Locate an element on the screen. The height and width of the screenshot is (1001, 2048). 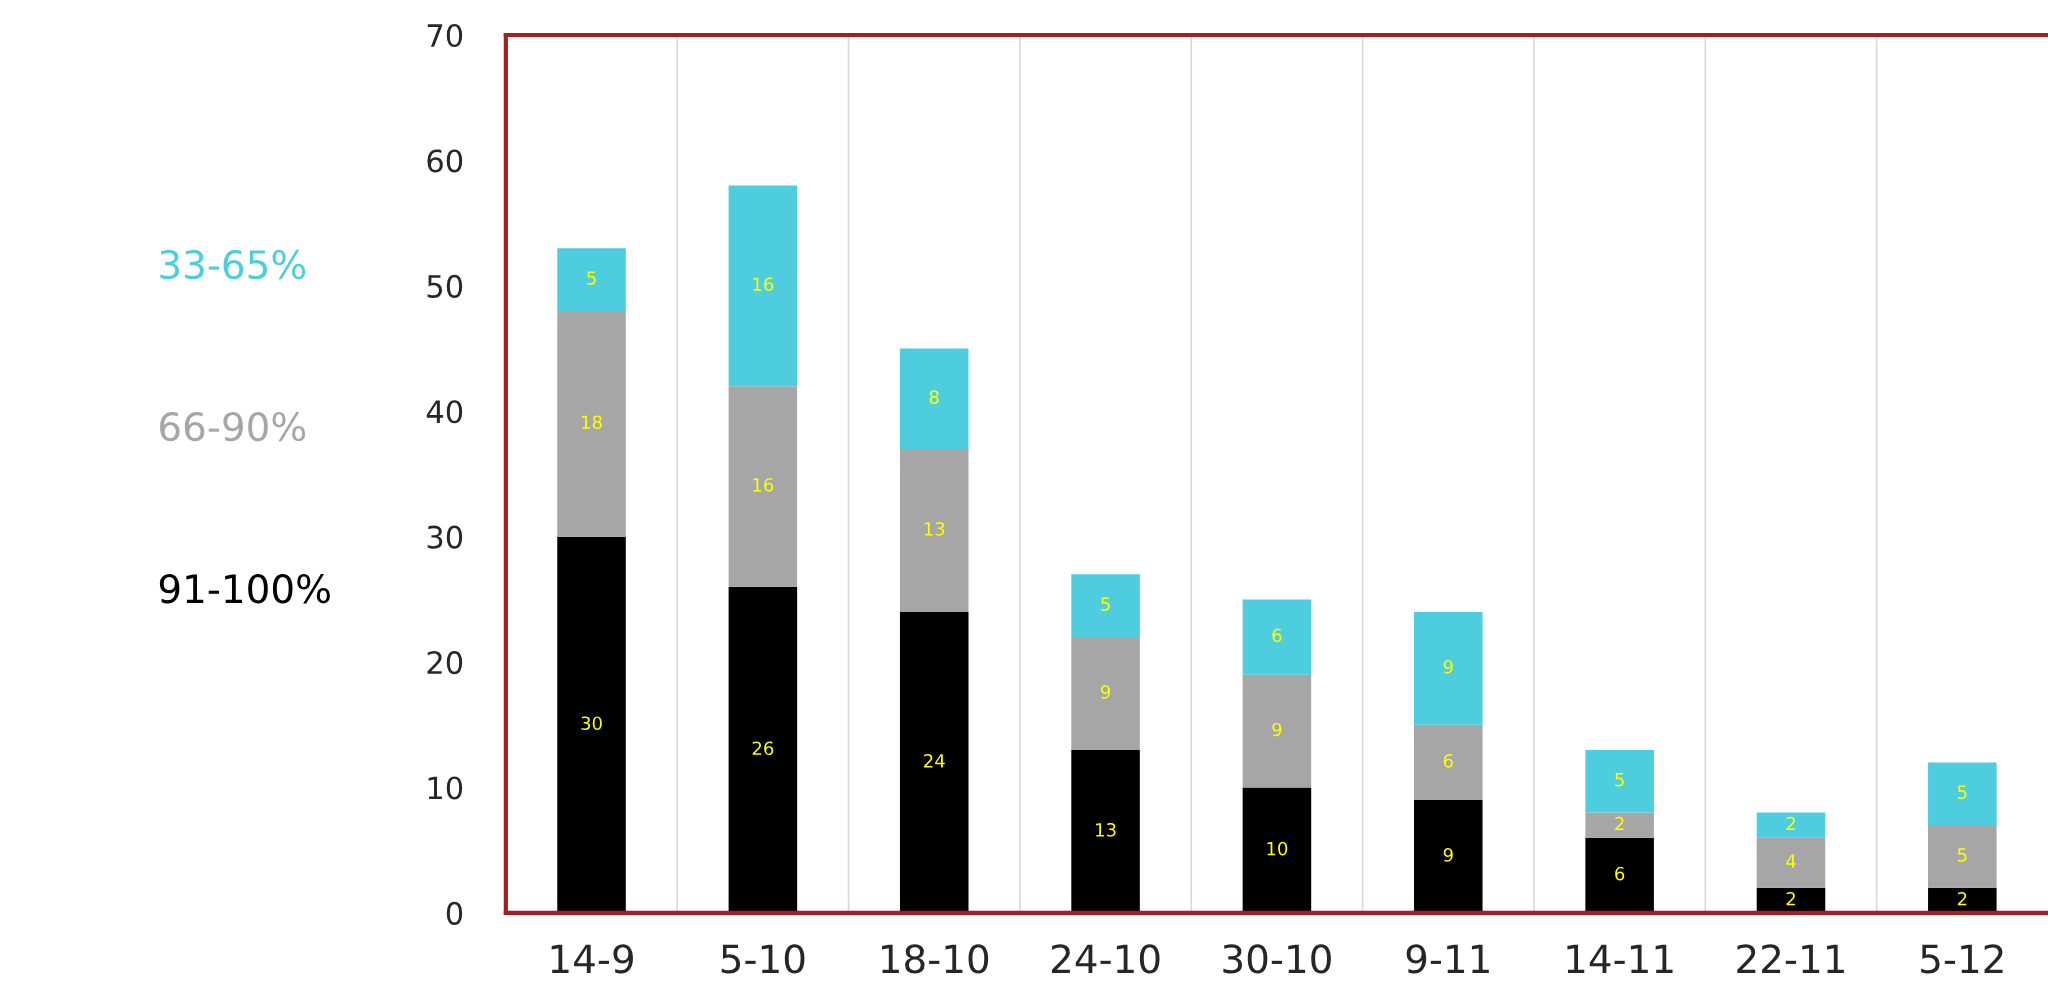
x-tick-label: 30-10 is located at coordinates (1277, 959).